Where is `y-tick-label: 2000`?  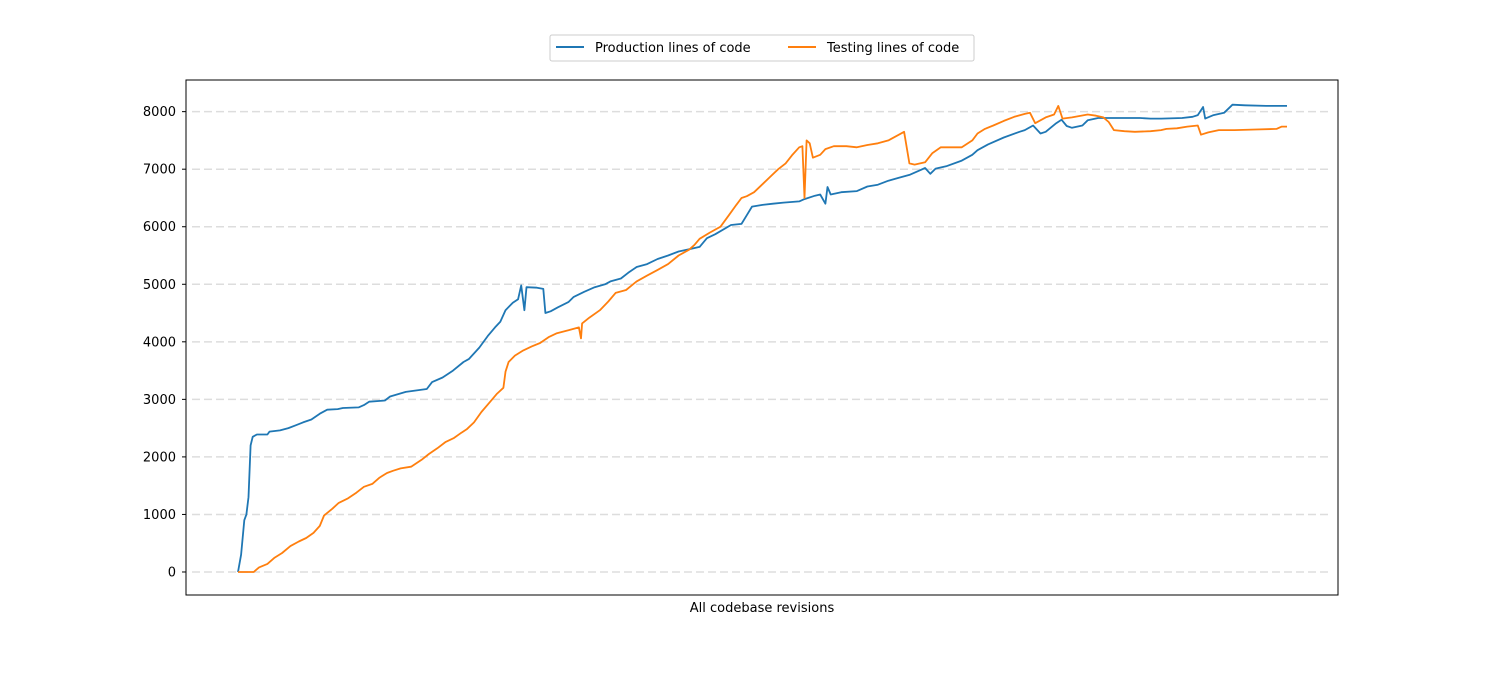 y-tick-label: 2000 is located at coordinates (159, 457).